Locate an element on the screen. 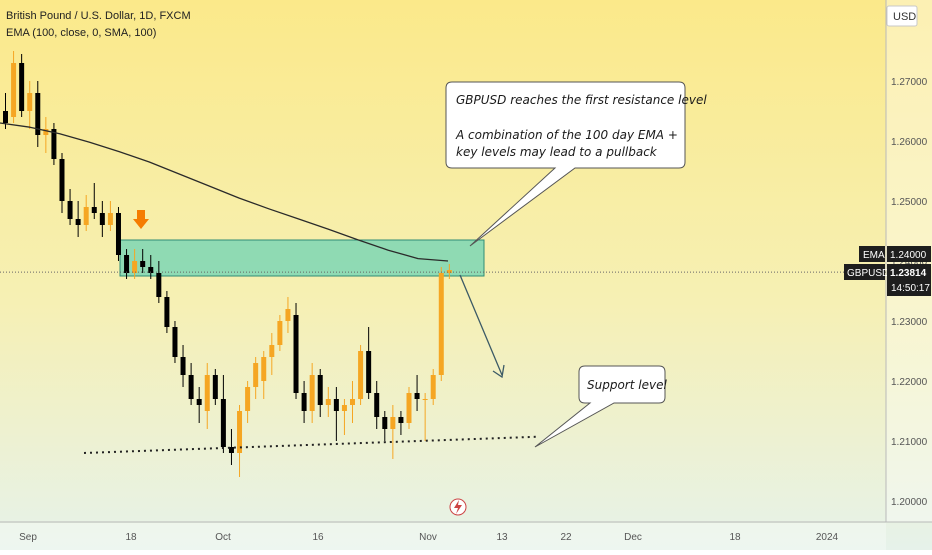 The image size is (932, 555). ema-line is located at coordinates (224, 192).